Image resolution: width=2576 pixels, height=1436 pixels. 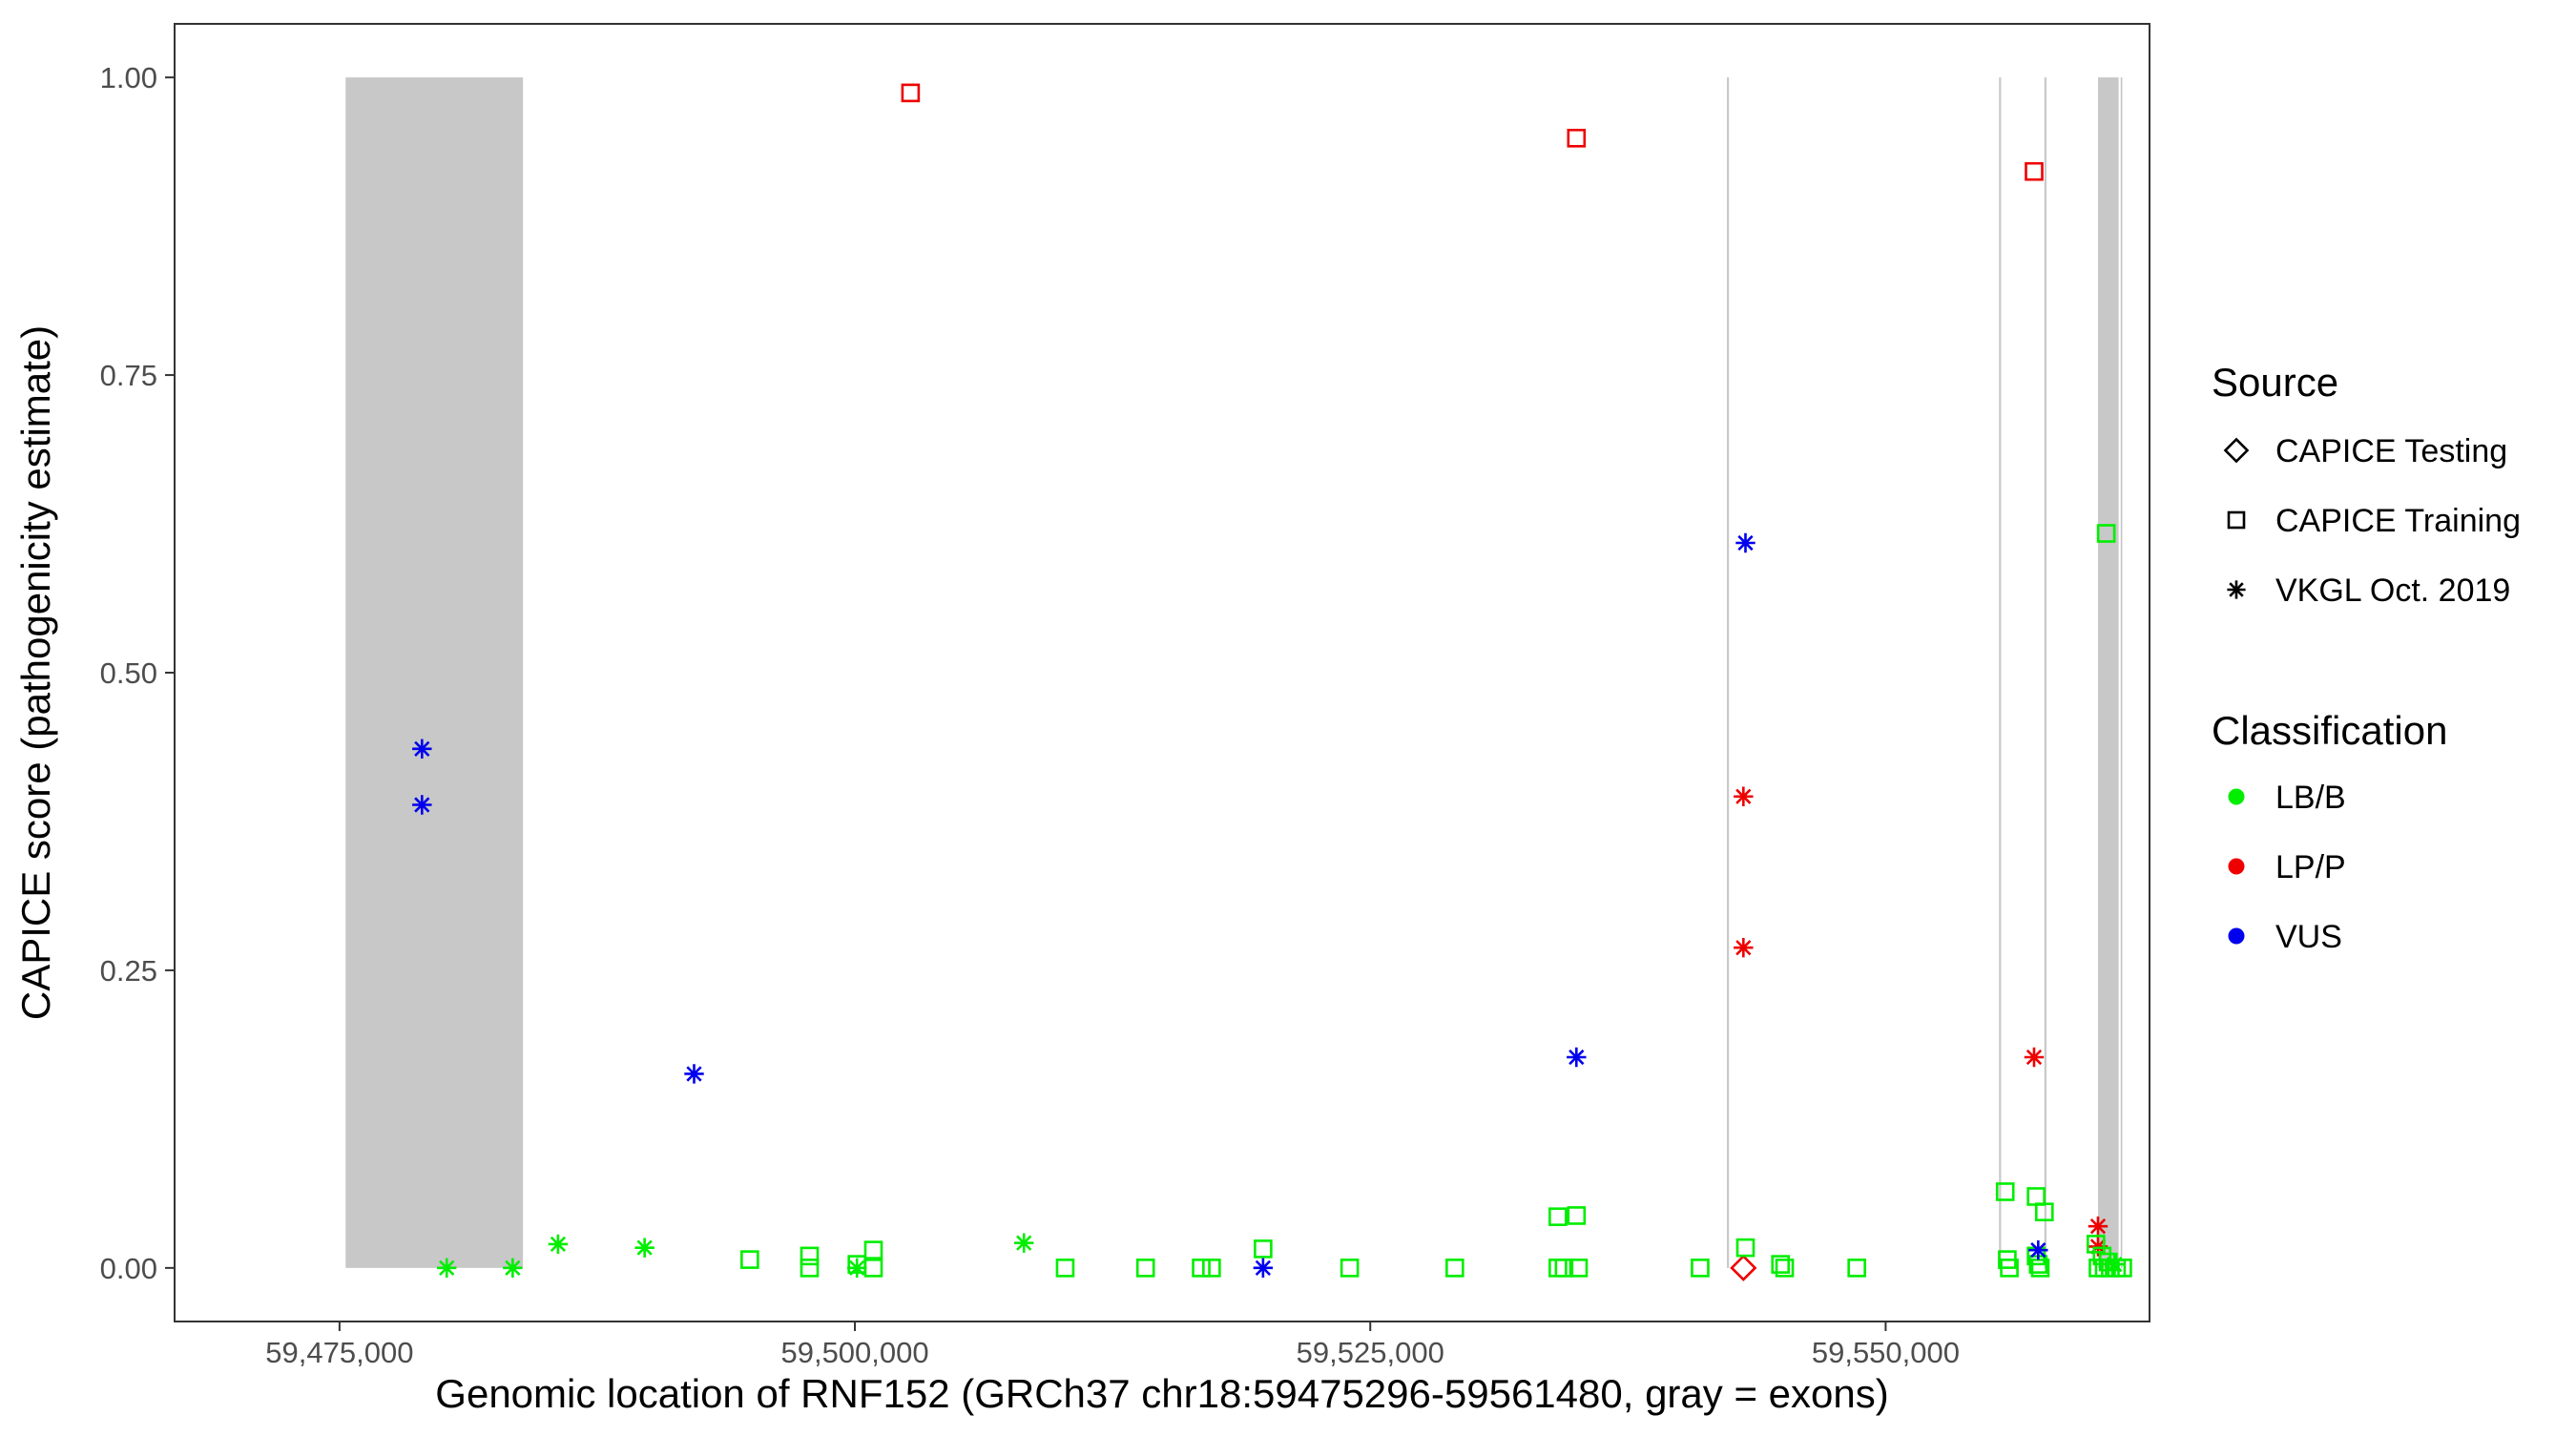 I want to click on legend-classification-label: LB/B, so click(x=2310, y=798).